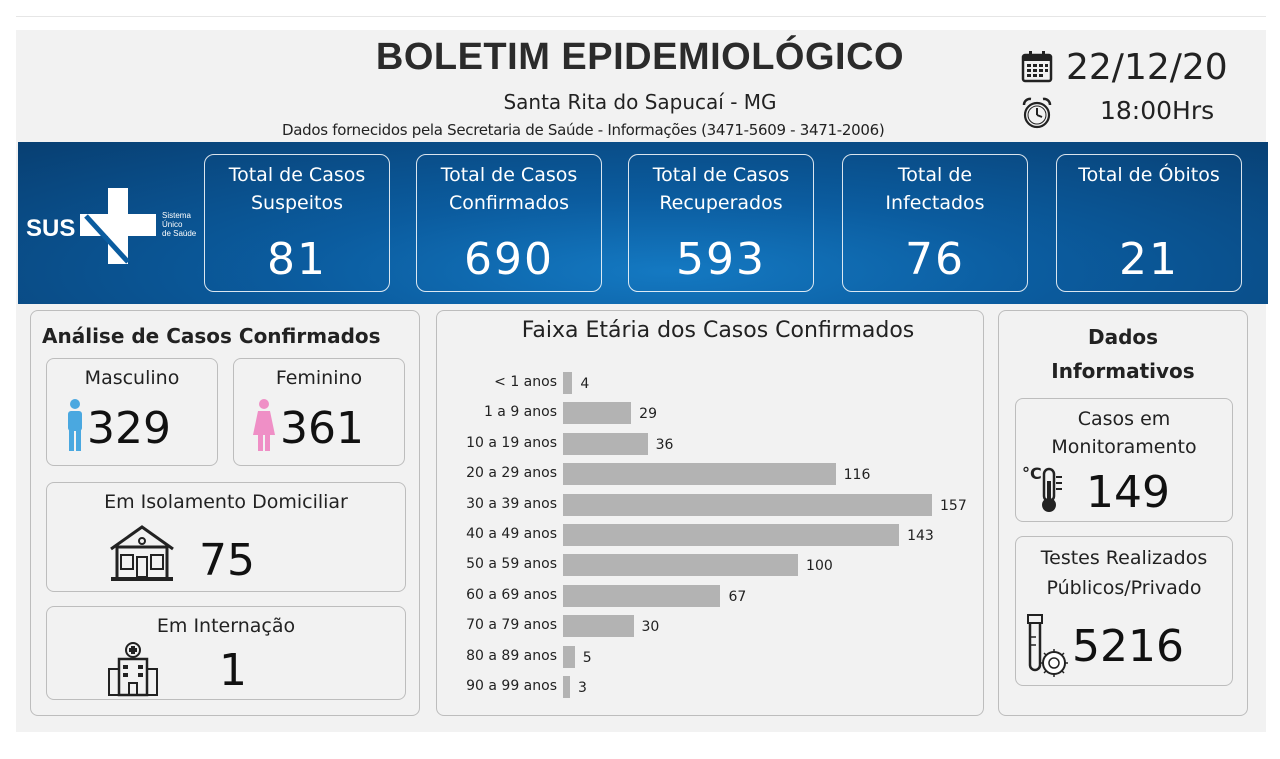  What do you see at coordinates (650, 627) in the screenshot?
I see `chart-data-label: 30` at bounding box center [650, 627].